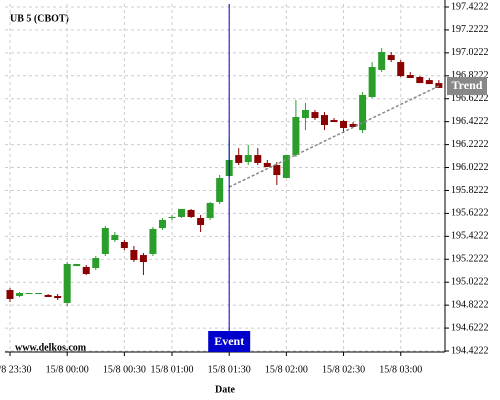  What do you see at coordinates (470, 75) in the screenshot?
I see `y-tick-label: 196.8222` at bounding box center [470, 75].